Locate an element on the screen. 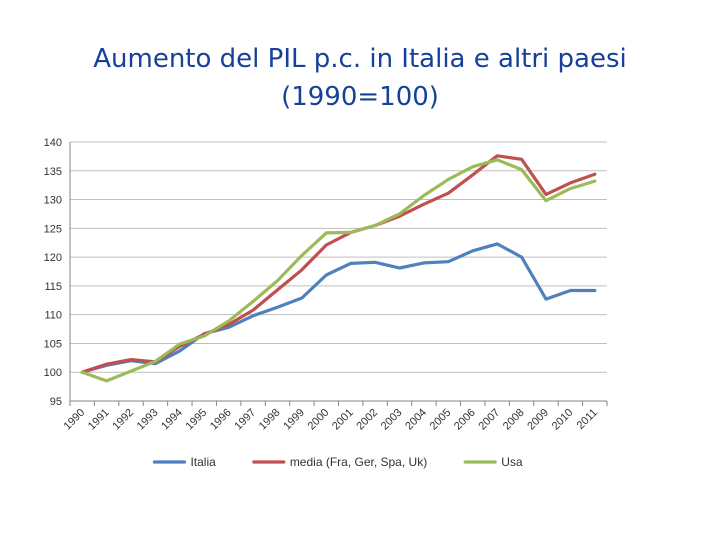  legend-label: Italia is located at coordinates (203, 462).